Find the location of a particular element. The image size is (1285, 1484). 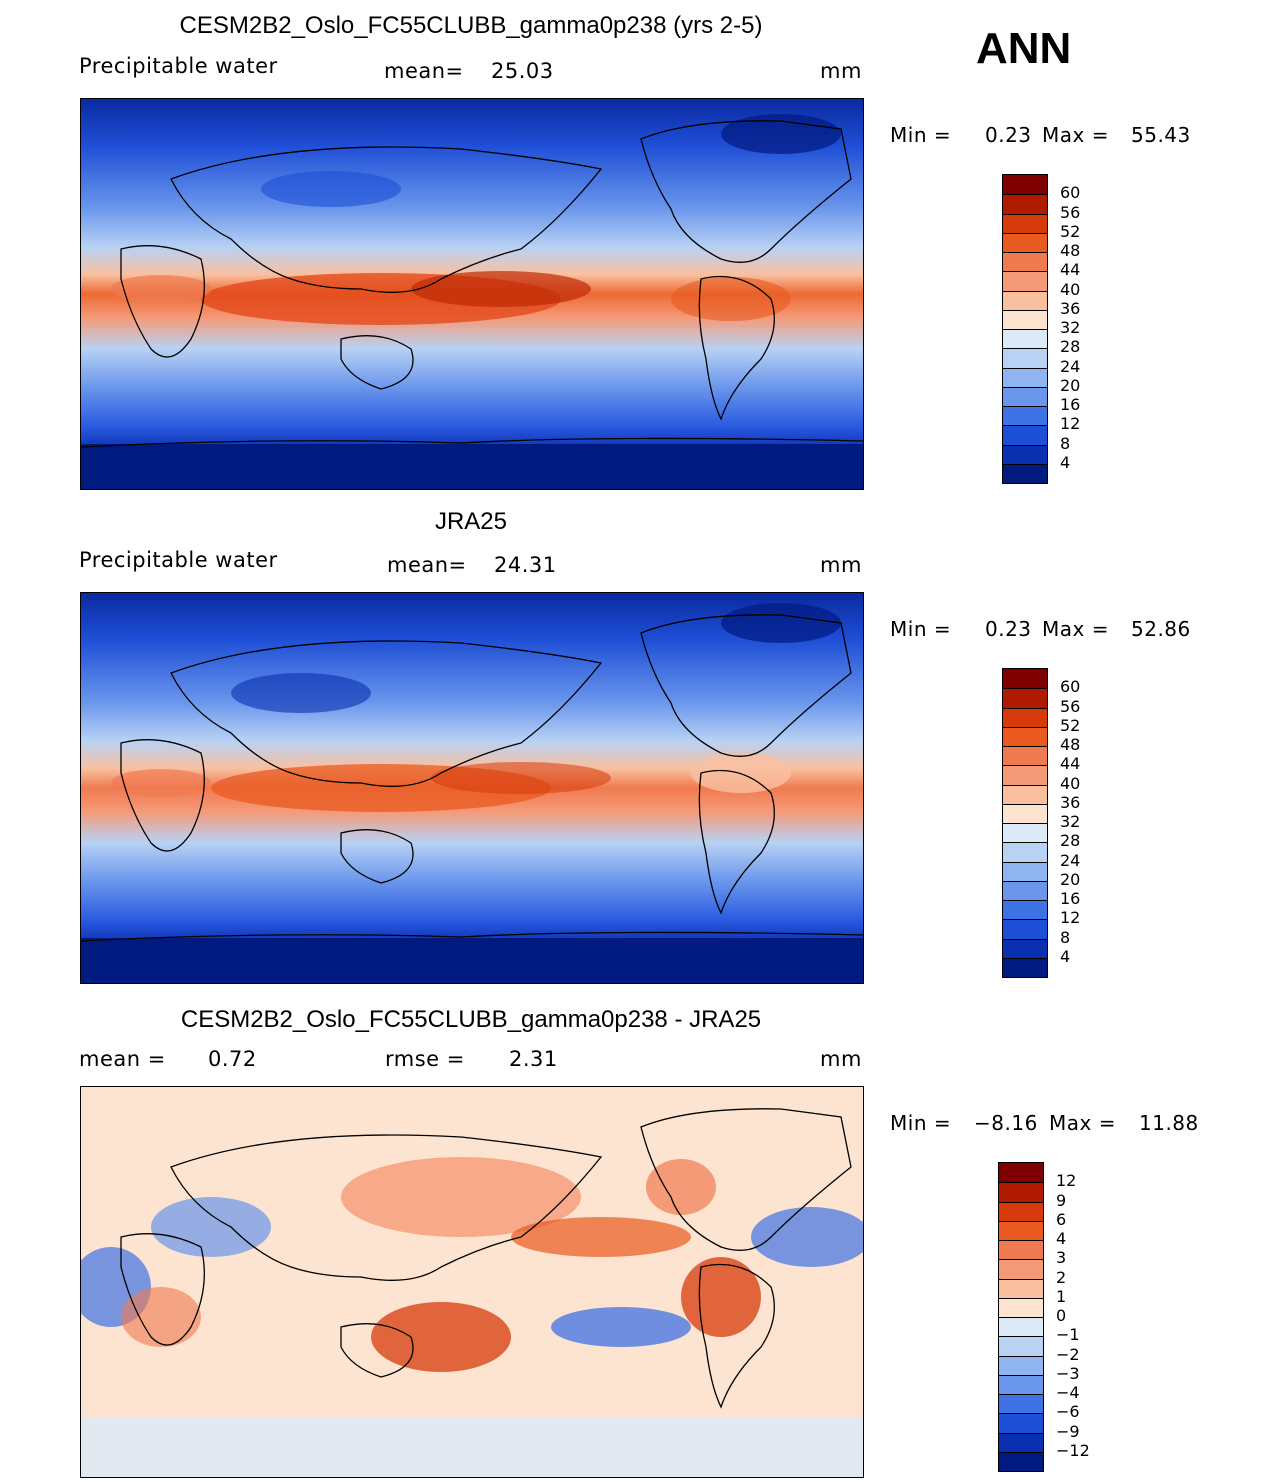

colorbar-tick-label: 16 is located at coordinates (1070, 404).